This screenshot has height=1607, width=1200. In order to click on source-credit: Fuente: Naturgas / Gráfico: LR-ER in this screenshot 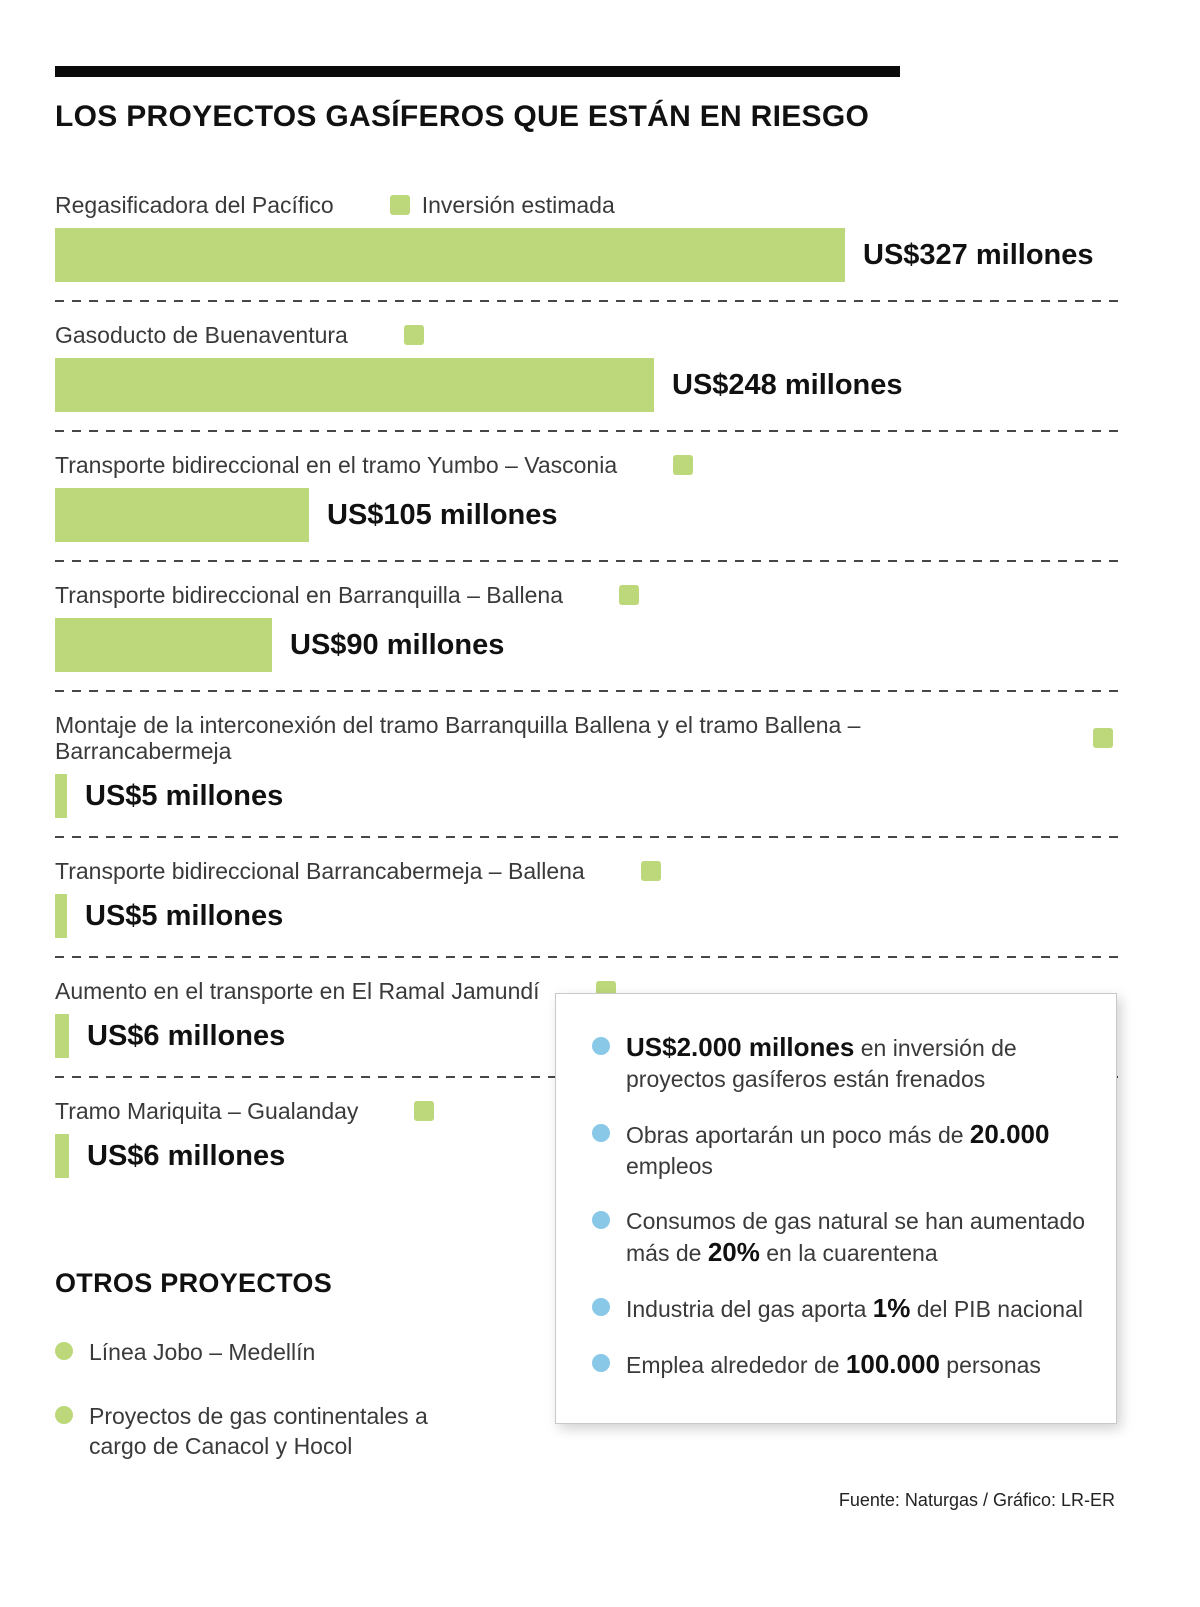, I will do `click(976, 1500)`.